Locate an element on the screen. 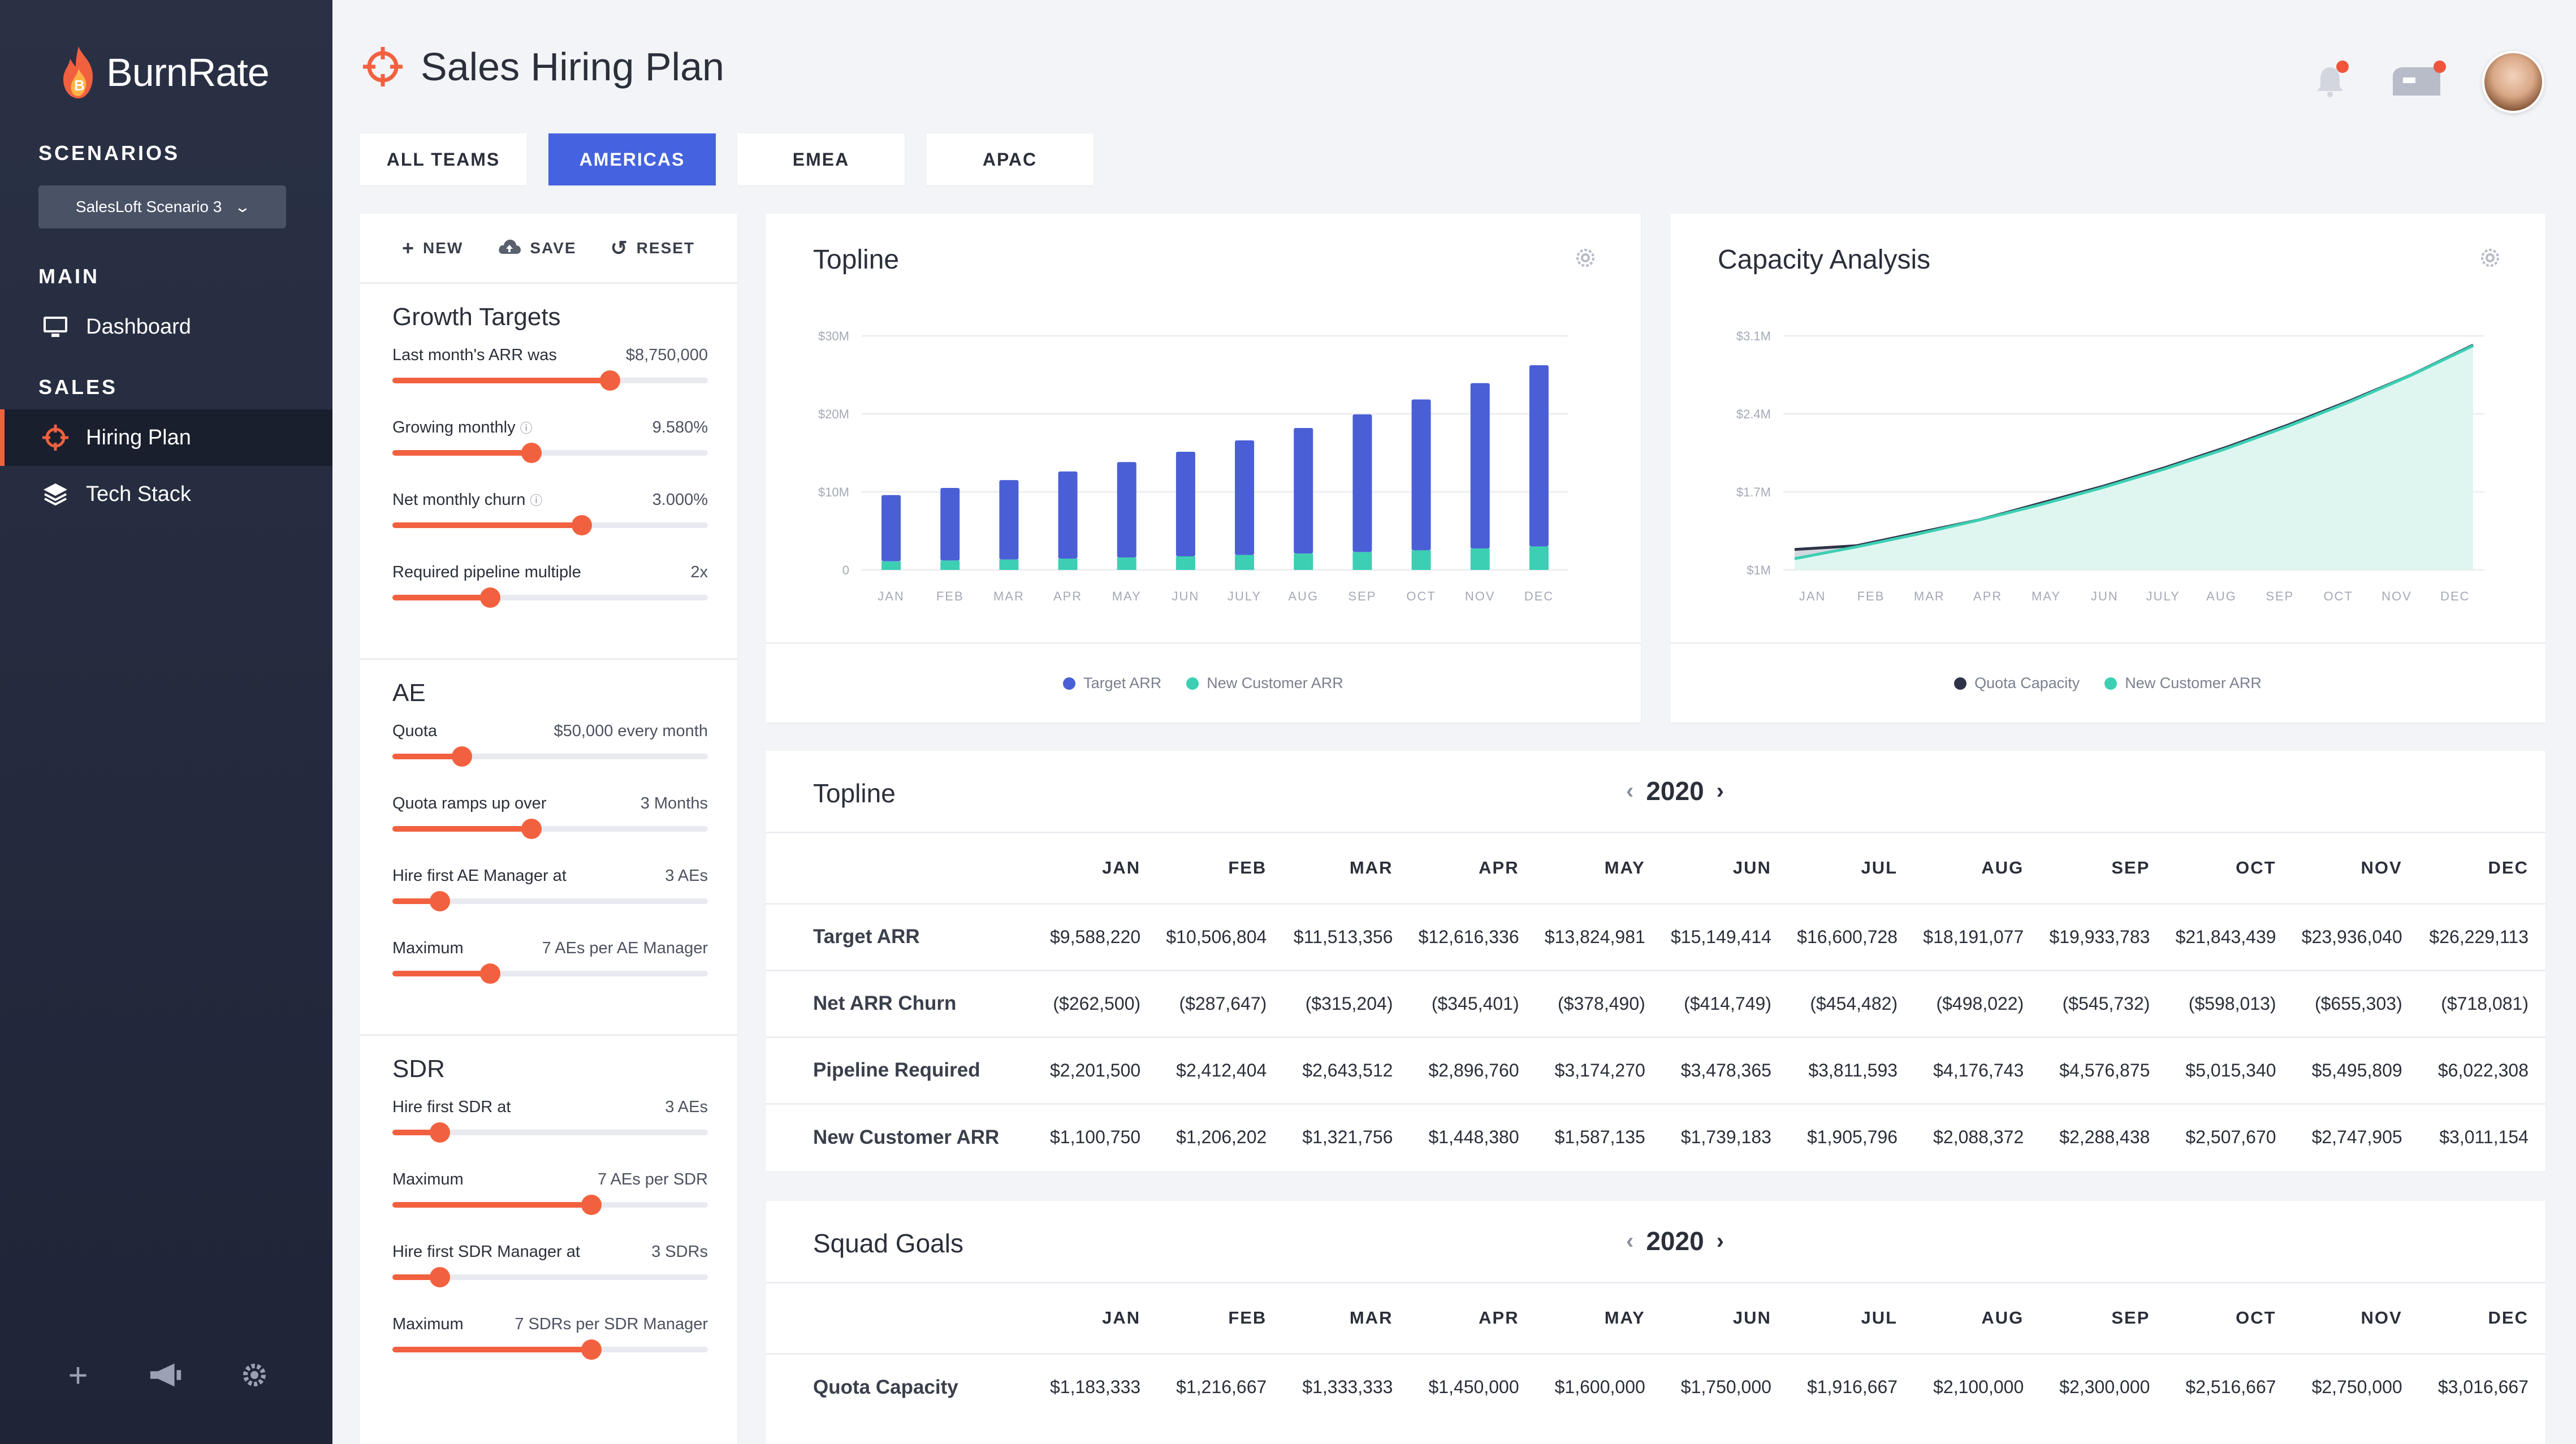  table-header-row: JAN FEB MAR APR MAY JUN JUL AUG SEP OCT NOV DEC is located at coordinates (1655, 869).